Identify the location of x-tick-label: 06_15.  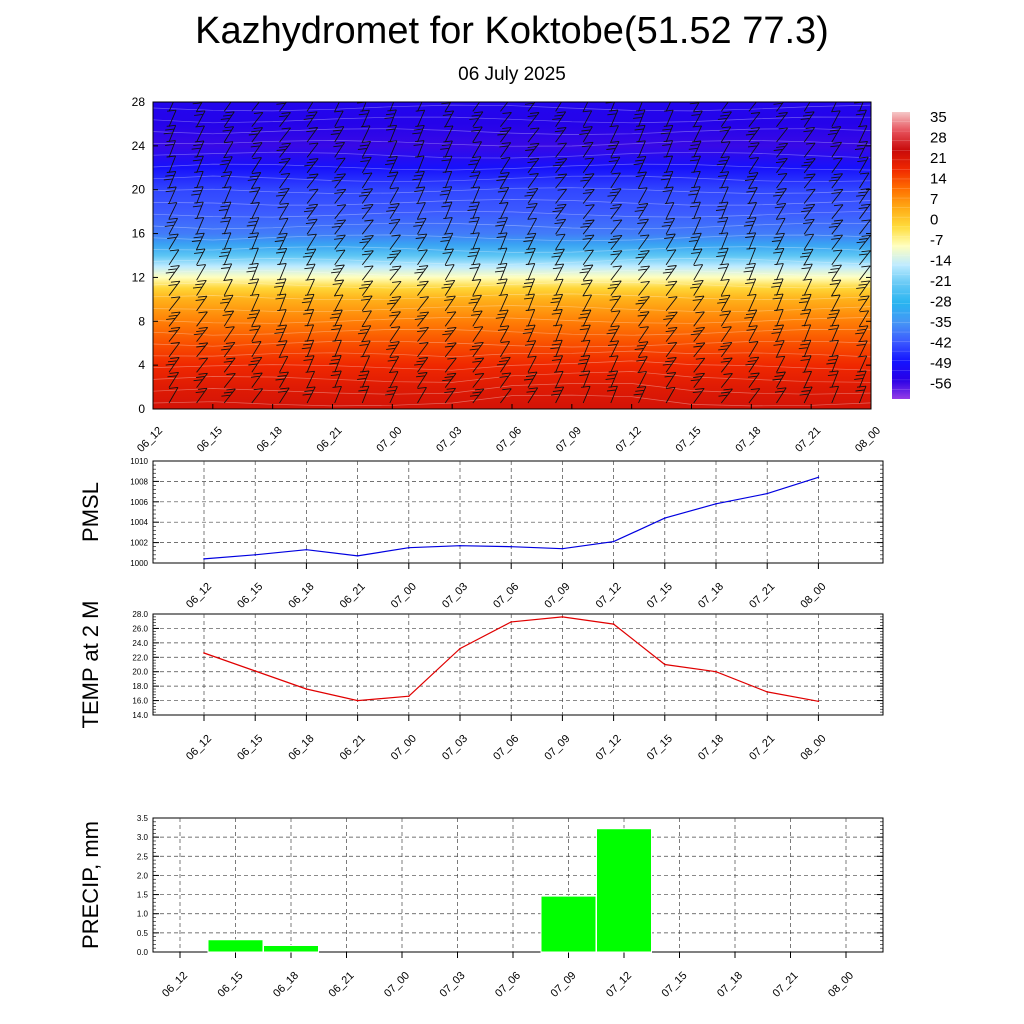
(250, 748).